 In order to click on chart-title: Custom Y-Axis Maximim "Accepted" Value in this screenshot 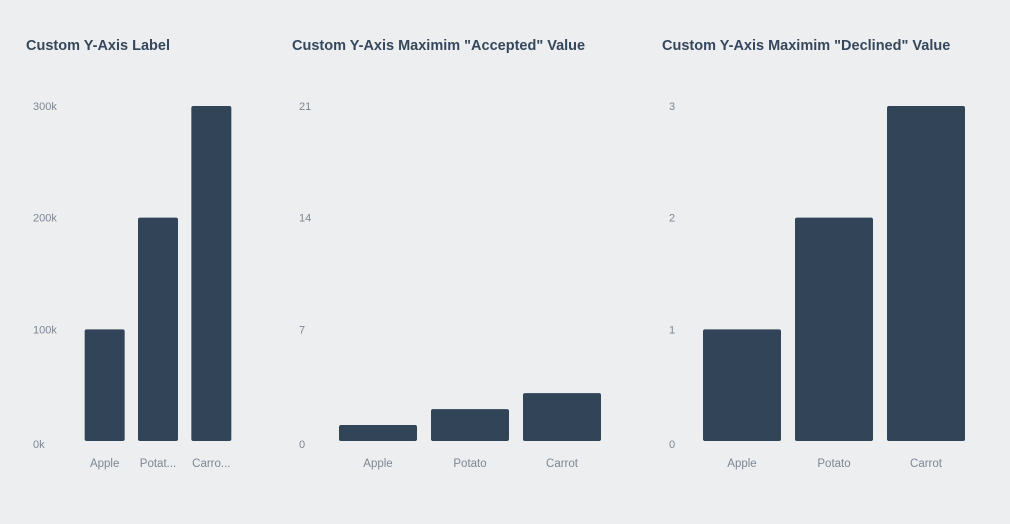, I will do `click(439, 46)`.